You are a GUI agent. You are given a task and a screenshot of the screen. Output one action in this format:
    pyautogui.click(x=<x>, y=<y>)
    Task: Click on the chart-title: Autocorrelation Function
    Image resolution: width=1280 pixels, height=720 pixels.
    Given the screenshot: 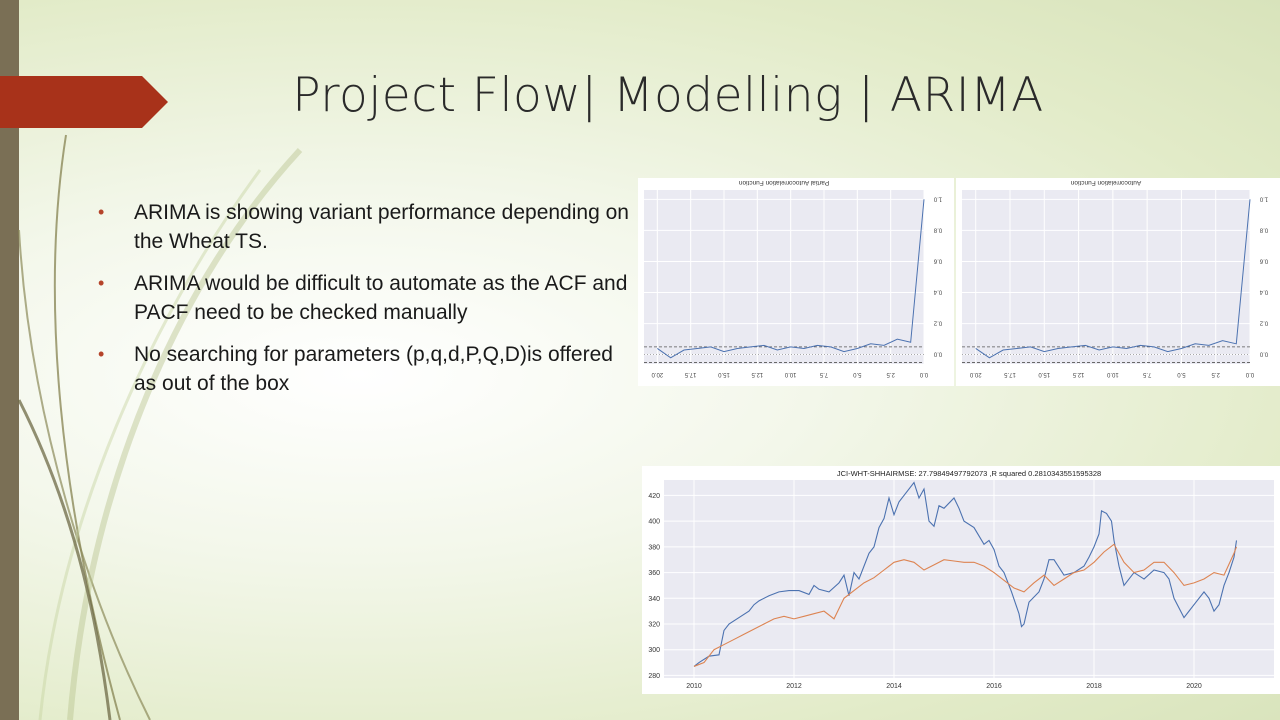 What is the action you would take?
    pyautogui.click(x=1105, y=182)
    